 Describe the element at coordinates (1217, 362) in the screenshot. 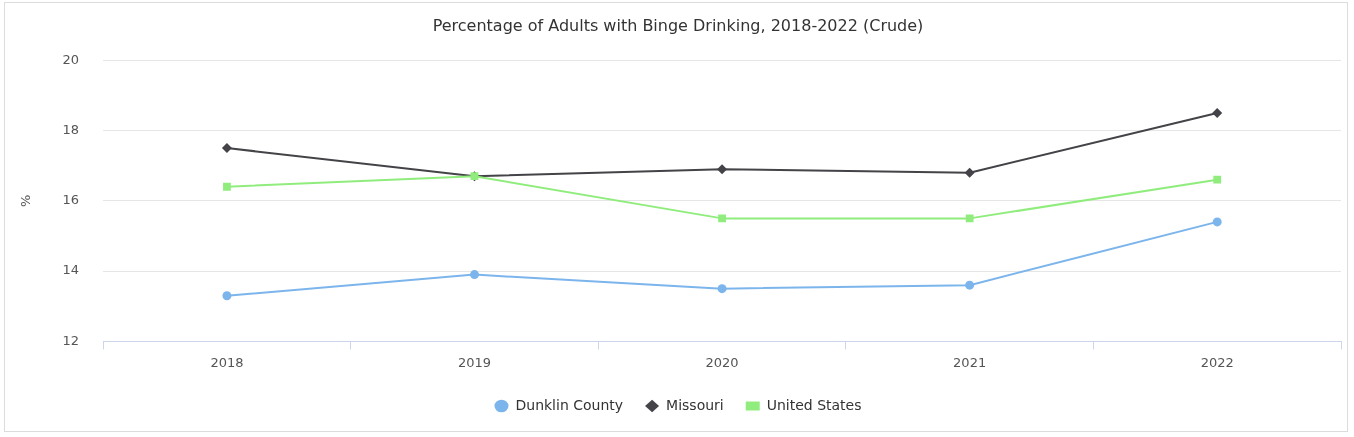

I see `x-tick-label: 2022` at that location.